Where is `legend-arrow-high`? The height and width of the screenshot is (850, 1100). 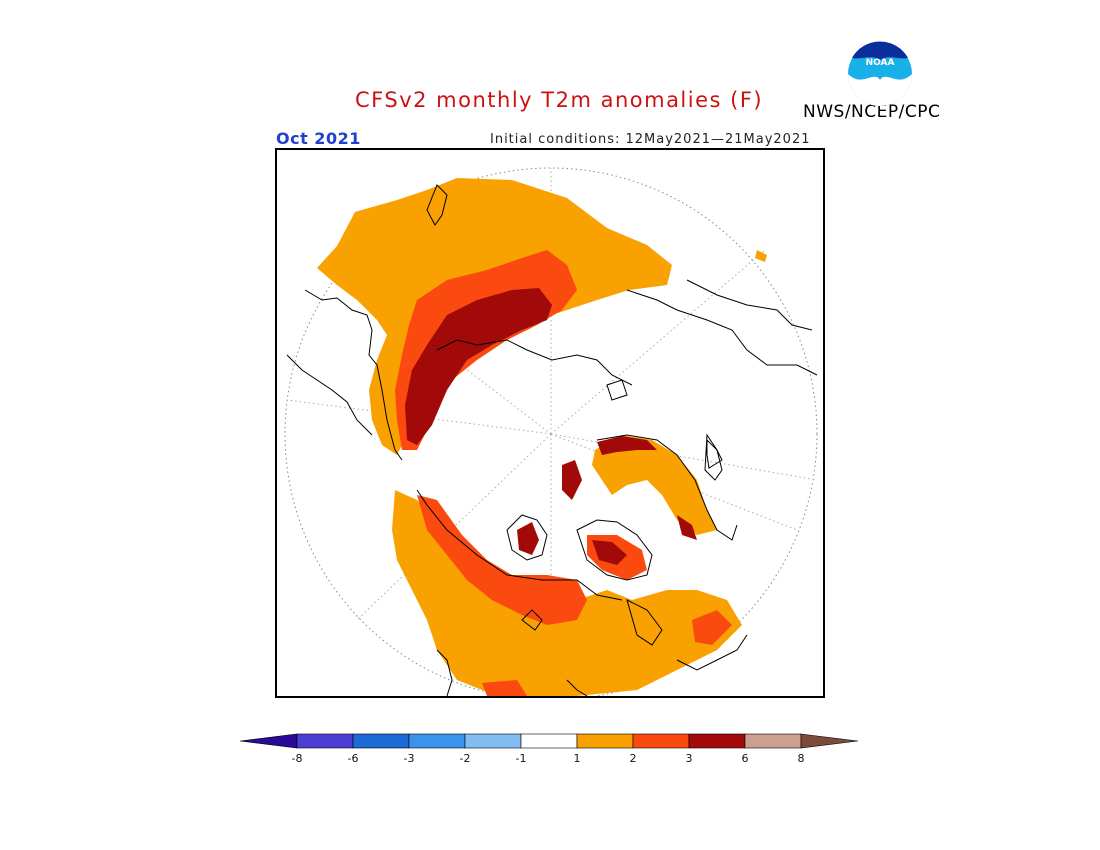 legend-arrow-high is located at coordinates (829, 741).